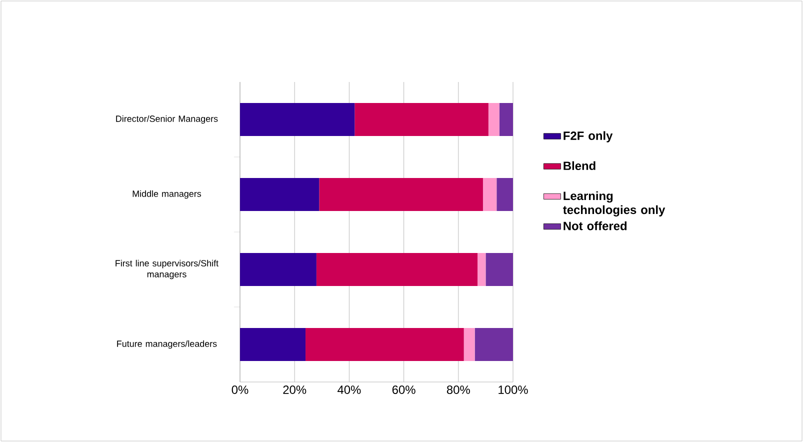  I want to click on y-tick-label: Future managers/leaders, so click(167, 344).